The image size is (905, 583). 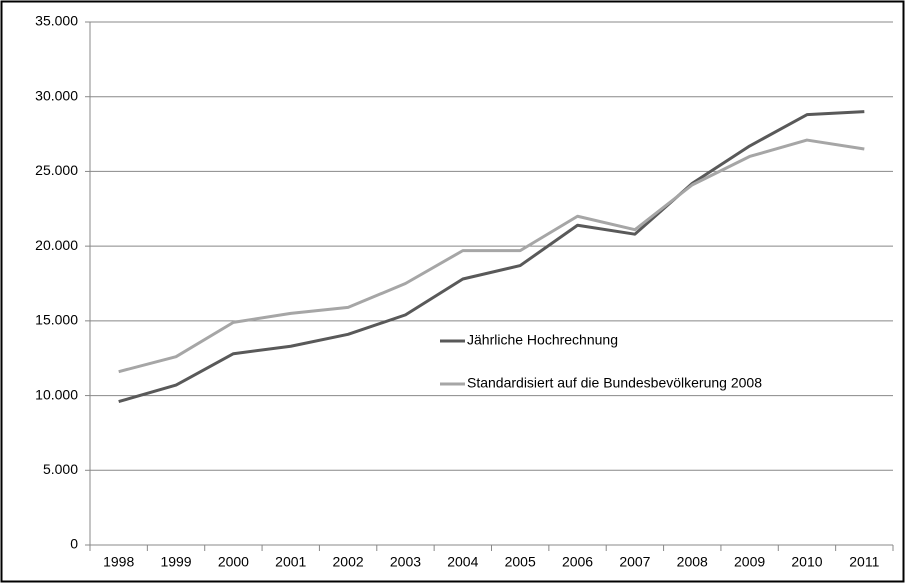 I want to click on y-tick-label: 15.000, so click(x=56, y=320).